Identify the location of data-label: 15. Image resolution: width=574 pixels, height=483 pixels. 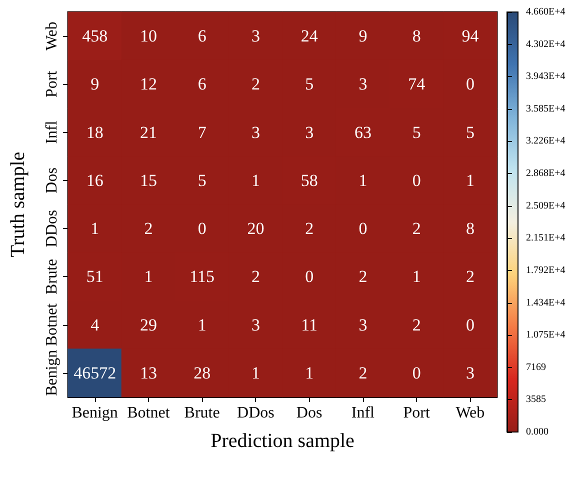
(148, 180).